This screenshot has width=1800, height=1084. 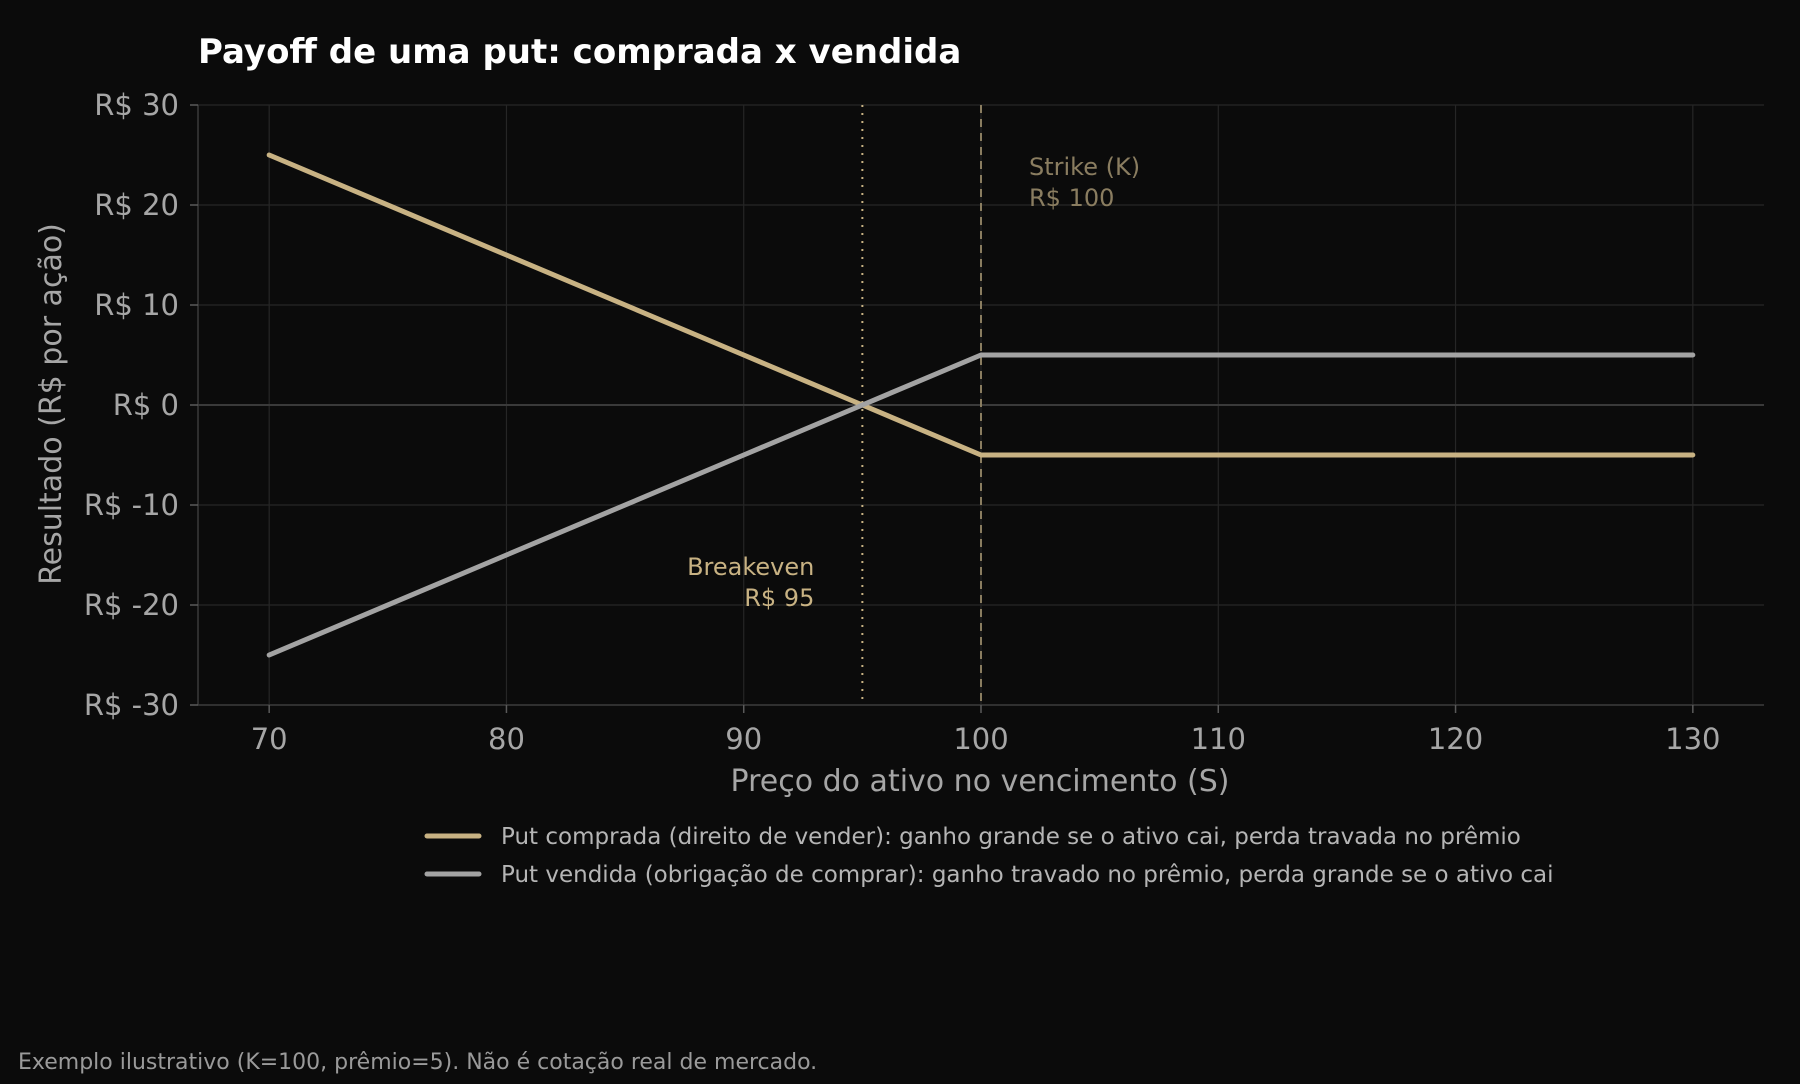 I want to click on y-tick-label-6: R$ -30, so click(x=131, y=705).